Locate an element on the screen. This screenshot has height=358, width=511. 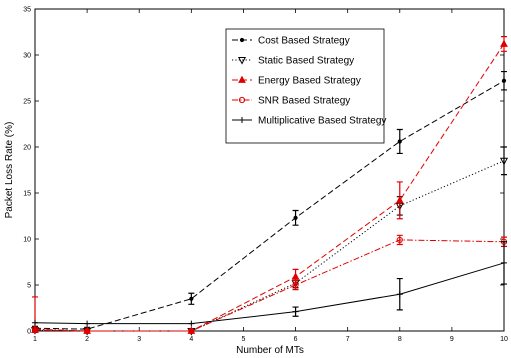
x-axis-title: Number of MTs is located at coordinates (270, 350).